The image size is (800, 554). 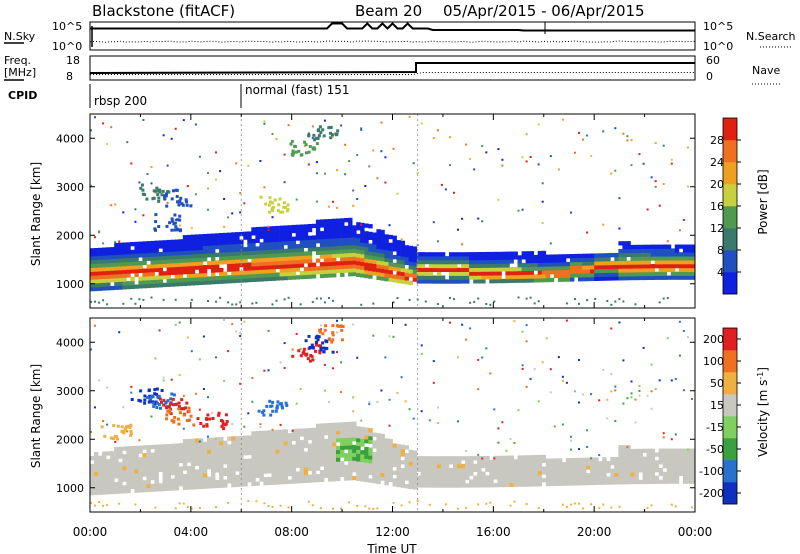 What do you see at coordinates (771, 36) in the screenshot?
I see `nsearch-label: N.Search` at bounding box center [771, 36].